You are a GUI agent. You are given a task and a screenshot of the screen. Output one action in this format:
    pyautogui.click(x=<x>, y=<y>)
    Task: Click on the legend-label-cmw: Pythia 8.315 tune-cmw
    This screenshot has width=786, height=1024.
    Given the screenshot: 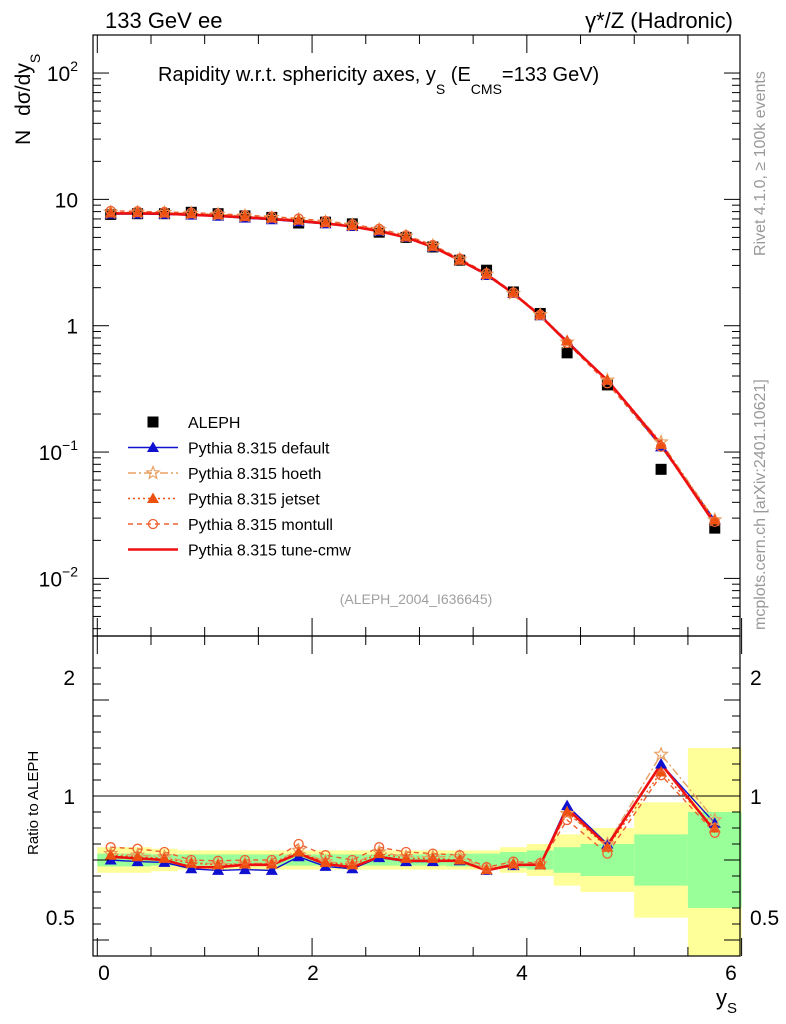 What is the action you would take?
    pyautogui.click(x=269, y=551)
    